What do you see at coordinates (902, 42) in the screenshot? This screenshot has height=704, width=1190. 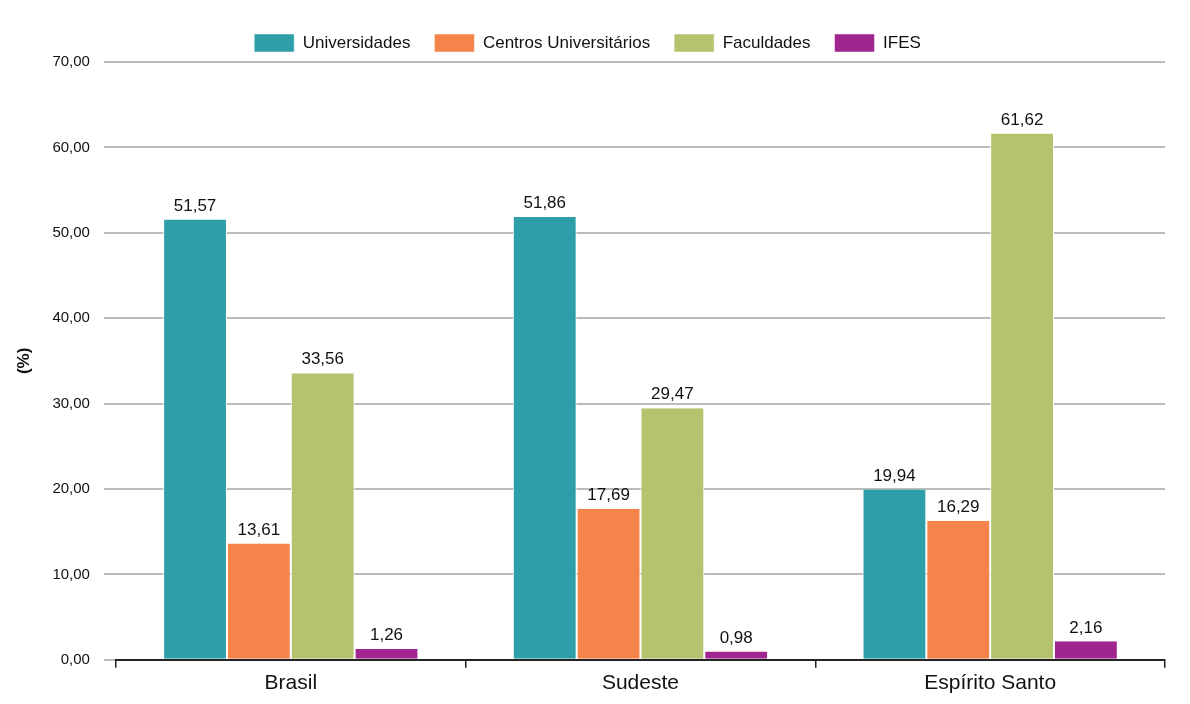 I see `legend-label: IFES` at bounding box center [902, 42].